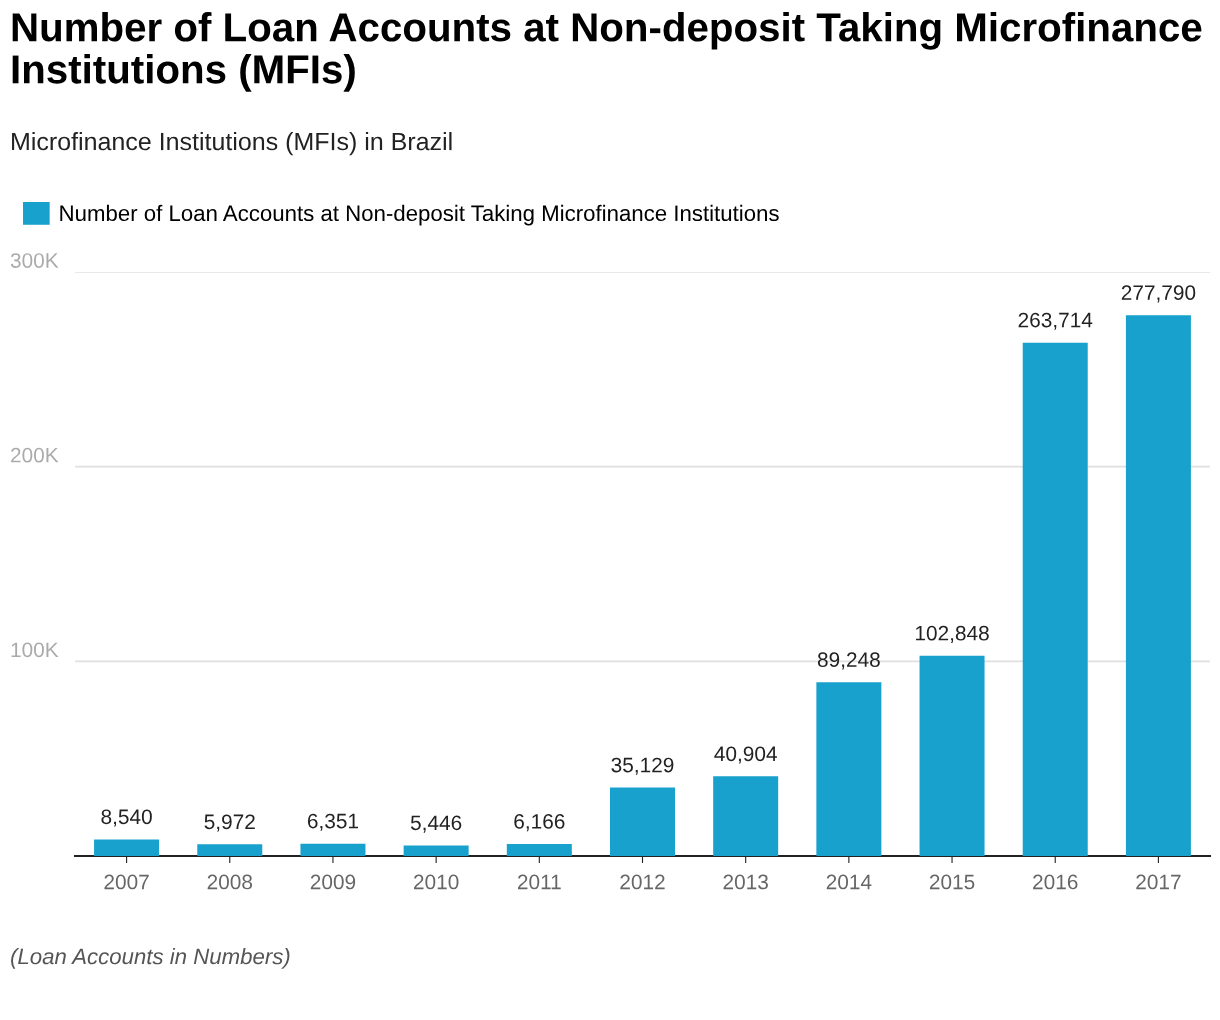 Image resolution: width=1220 pixels, height=1020 pixels. I want to click on chart-title: Number of Loan Accounts at Non-deposit Taking Microfinance Institutions (MFIs), so click(607, 52).